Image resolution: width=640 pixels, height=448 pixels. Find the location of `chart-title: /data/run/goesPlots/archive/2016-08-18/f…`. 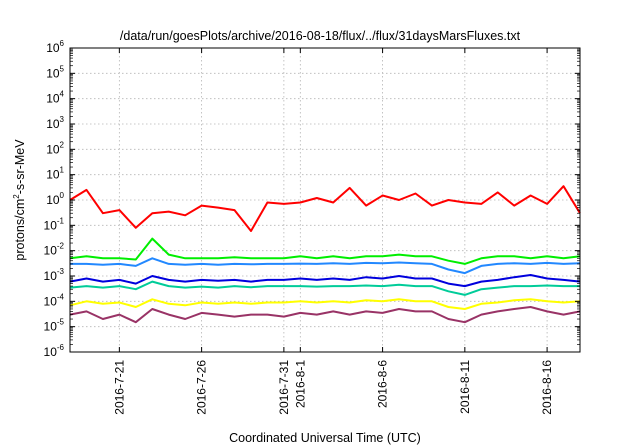

chart-title: /data/run/goesPlots/archive/2016-08-18/f… is located at coordinates (320, 36).